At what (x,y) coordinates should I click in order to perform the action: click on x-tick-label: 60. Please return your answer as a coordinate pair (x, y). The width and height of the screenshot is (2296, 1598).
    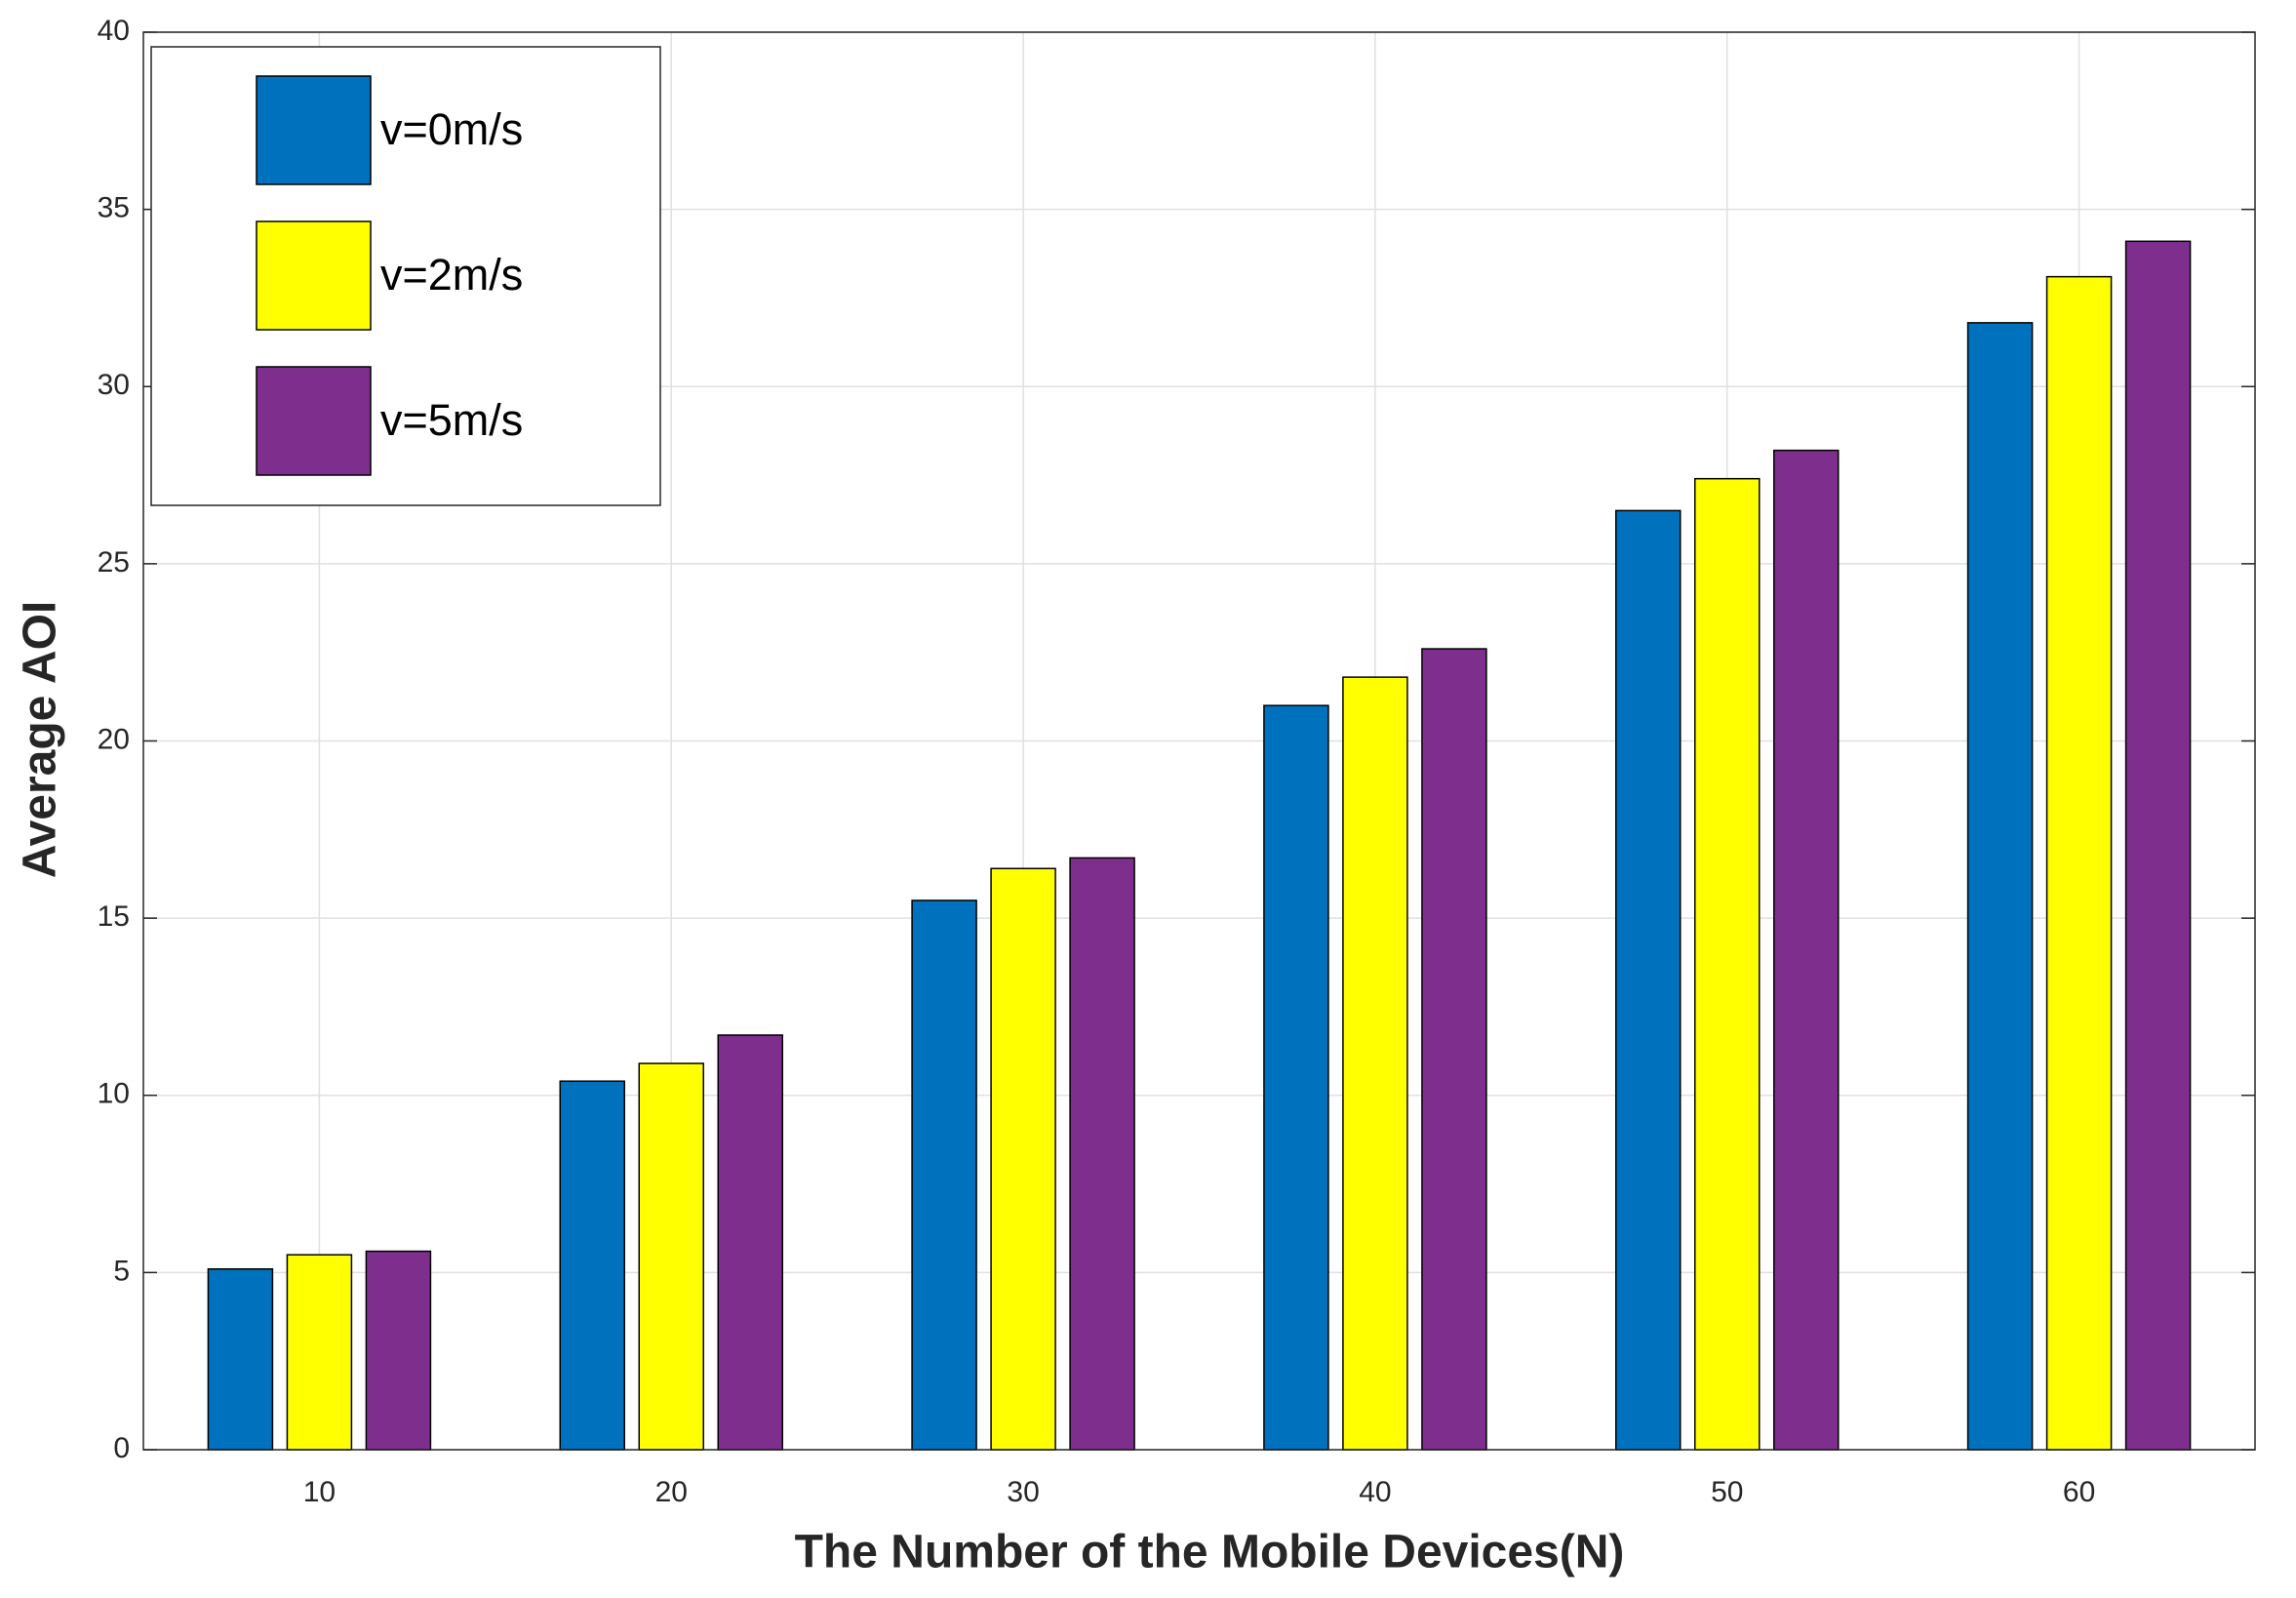
    Looking at the image, I should click on (2079, 1492).